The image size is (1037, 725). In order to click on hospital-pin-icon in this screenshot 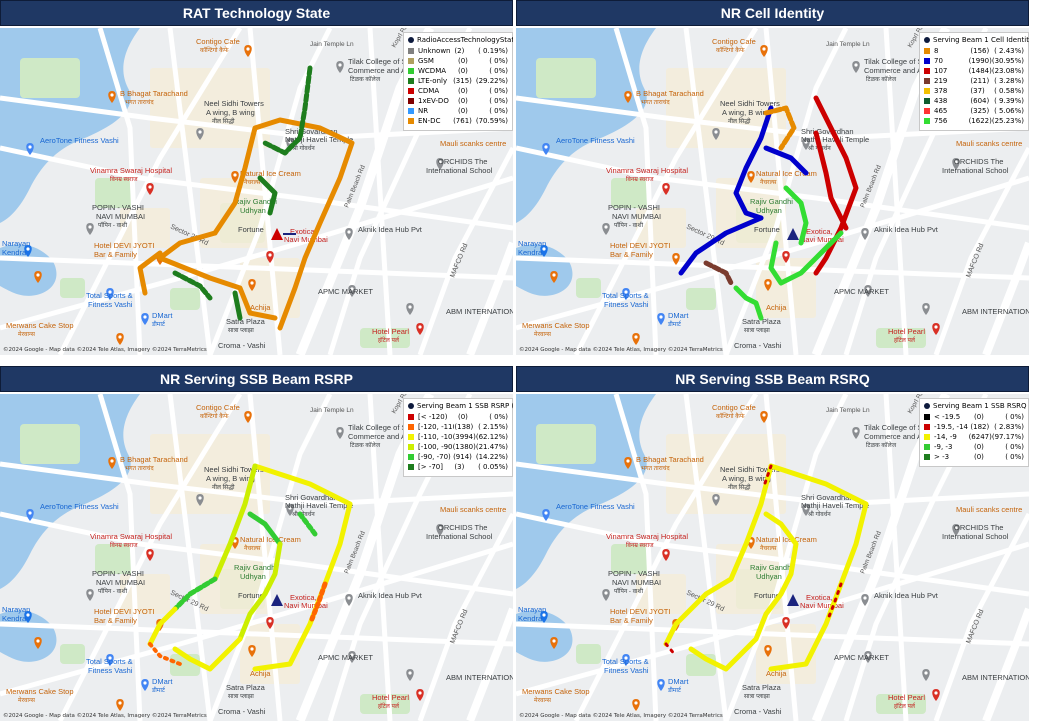, I will do `click(544, 617)`.